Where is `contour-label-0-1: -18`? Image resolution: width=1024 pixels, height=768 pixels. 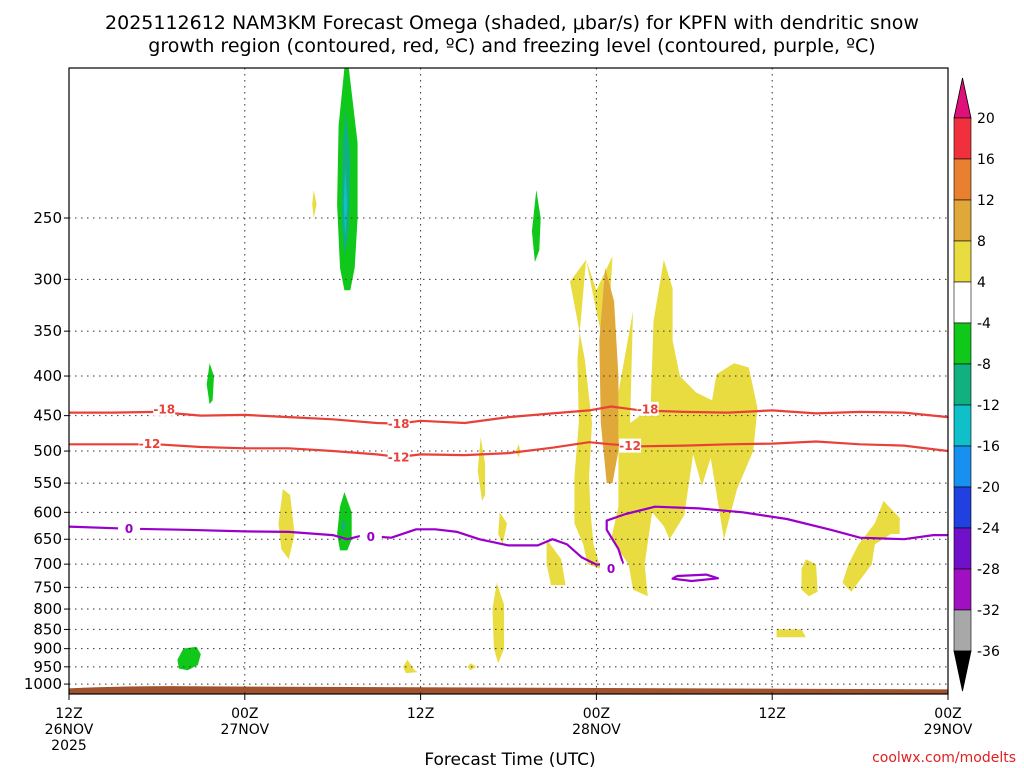 contour-label-0-1: -18 is located at coordinates (399, 424).